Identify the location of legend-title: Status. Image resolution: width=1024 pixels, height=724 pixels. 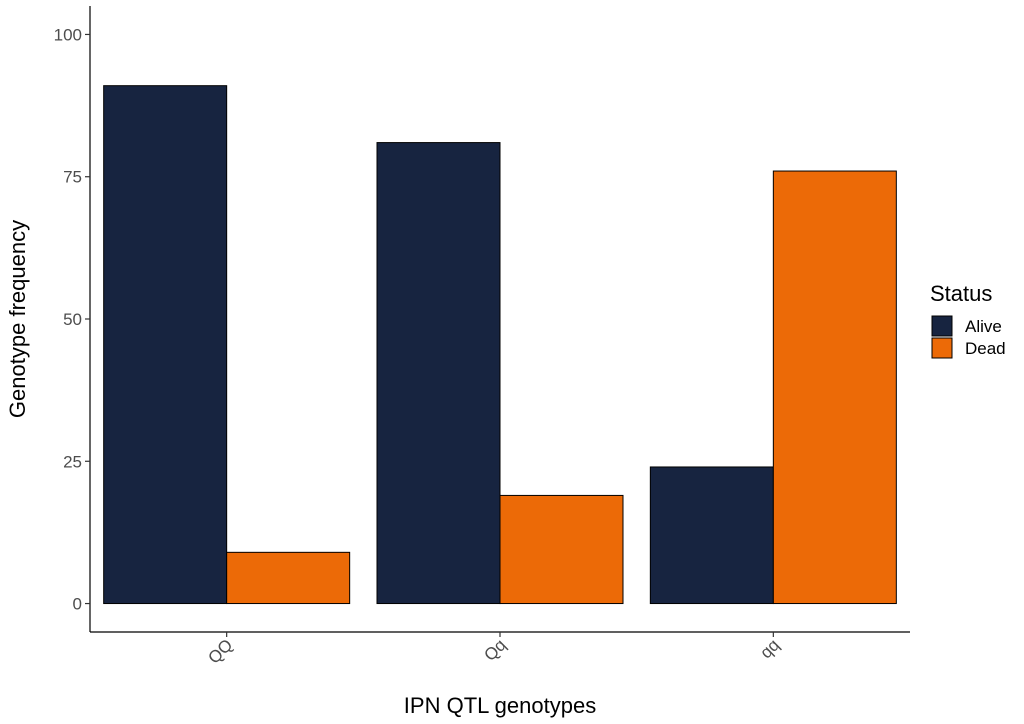
(961, 293).